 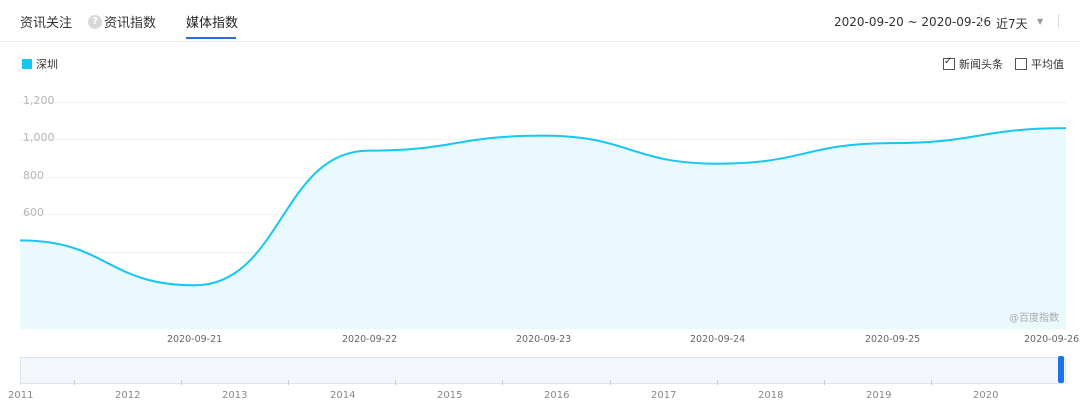 What do you see at coordinates (343, 395) in the screenshot?
I see `navigator-year-label: 2014` at bounding box center [343, 395].